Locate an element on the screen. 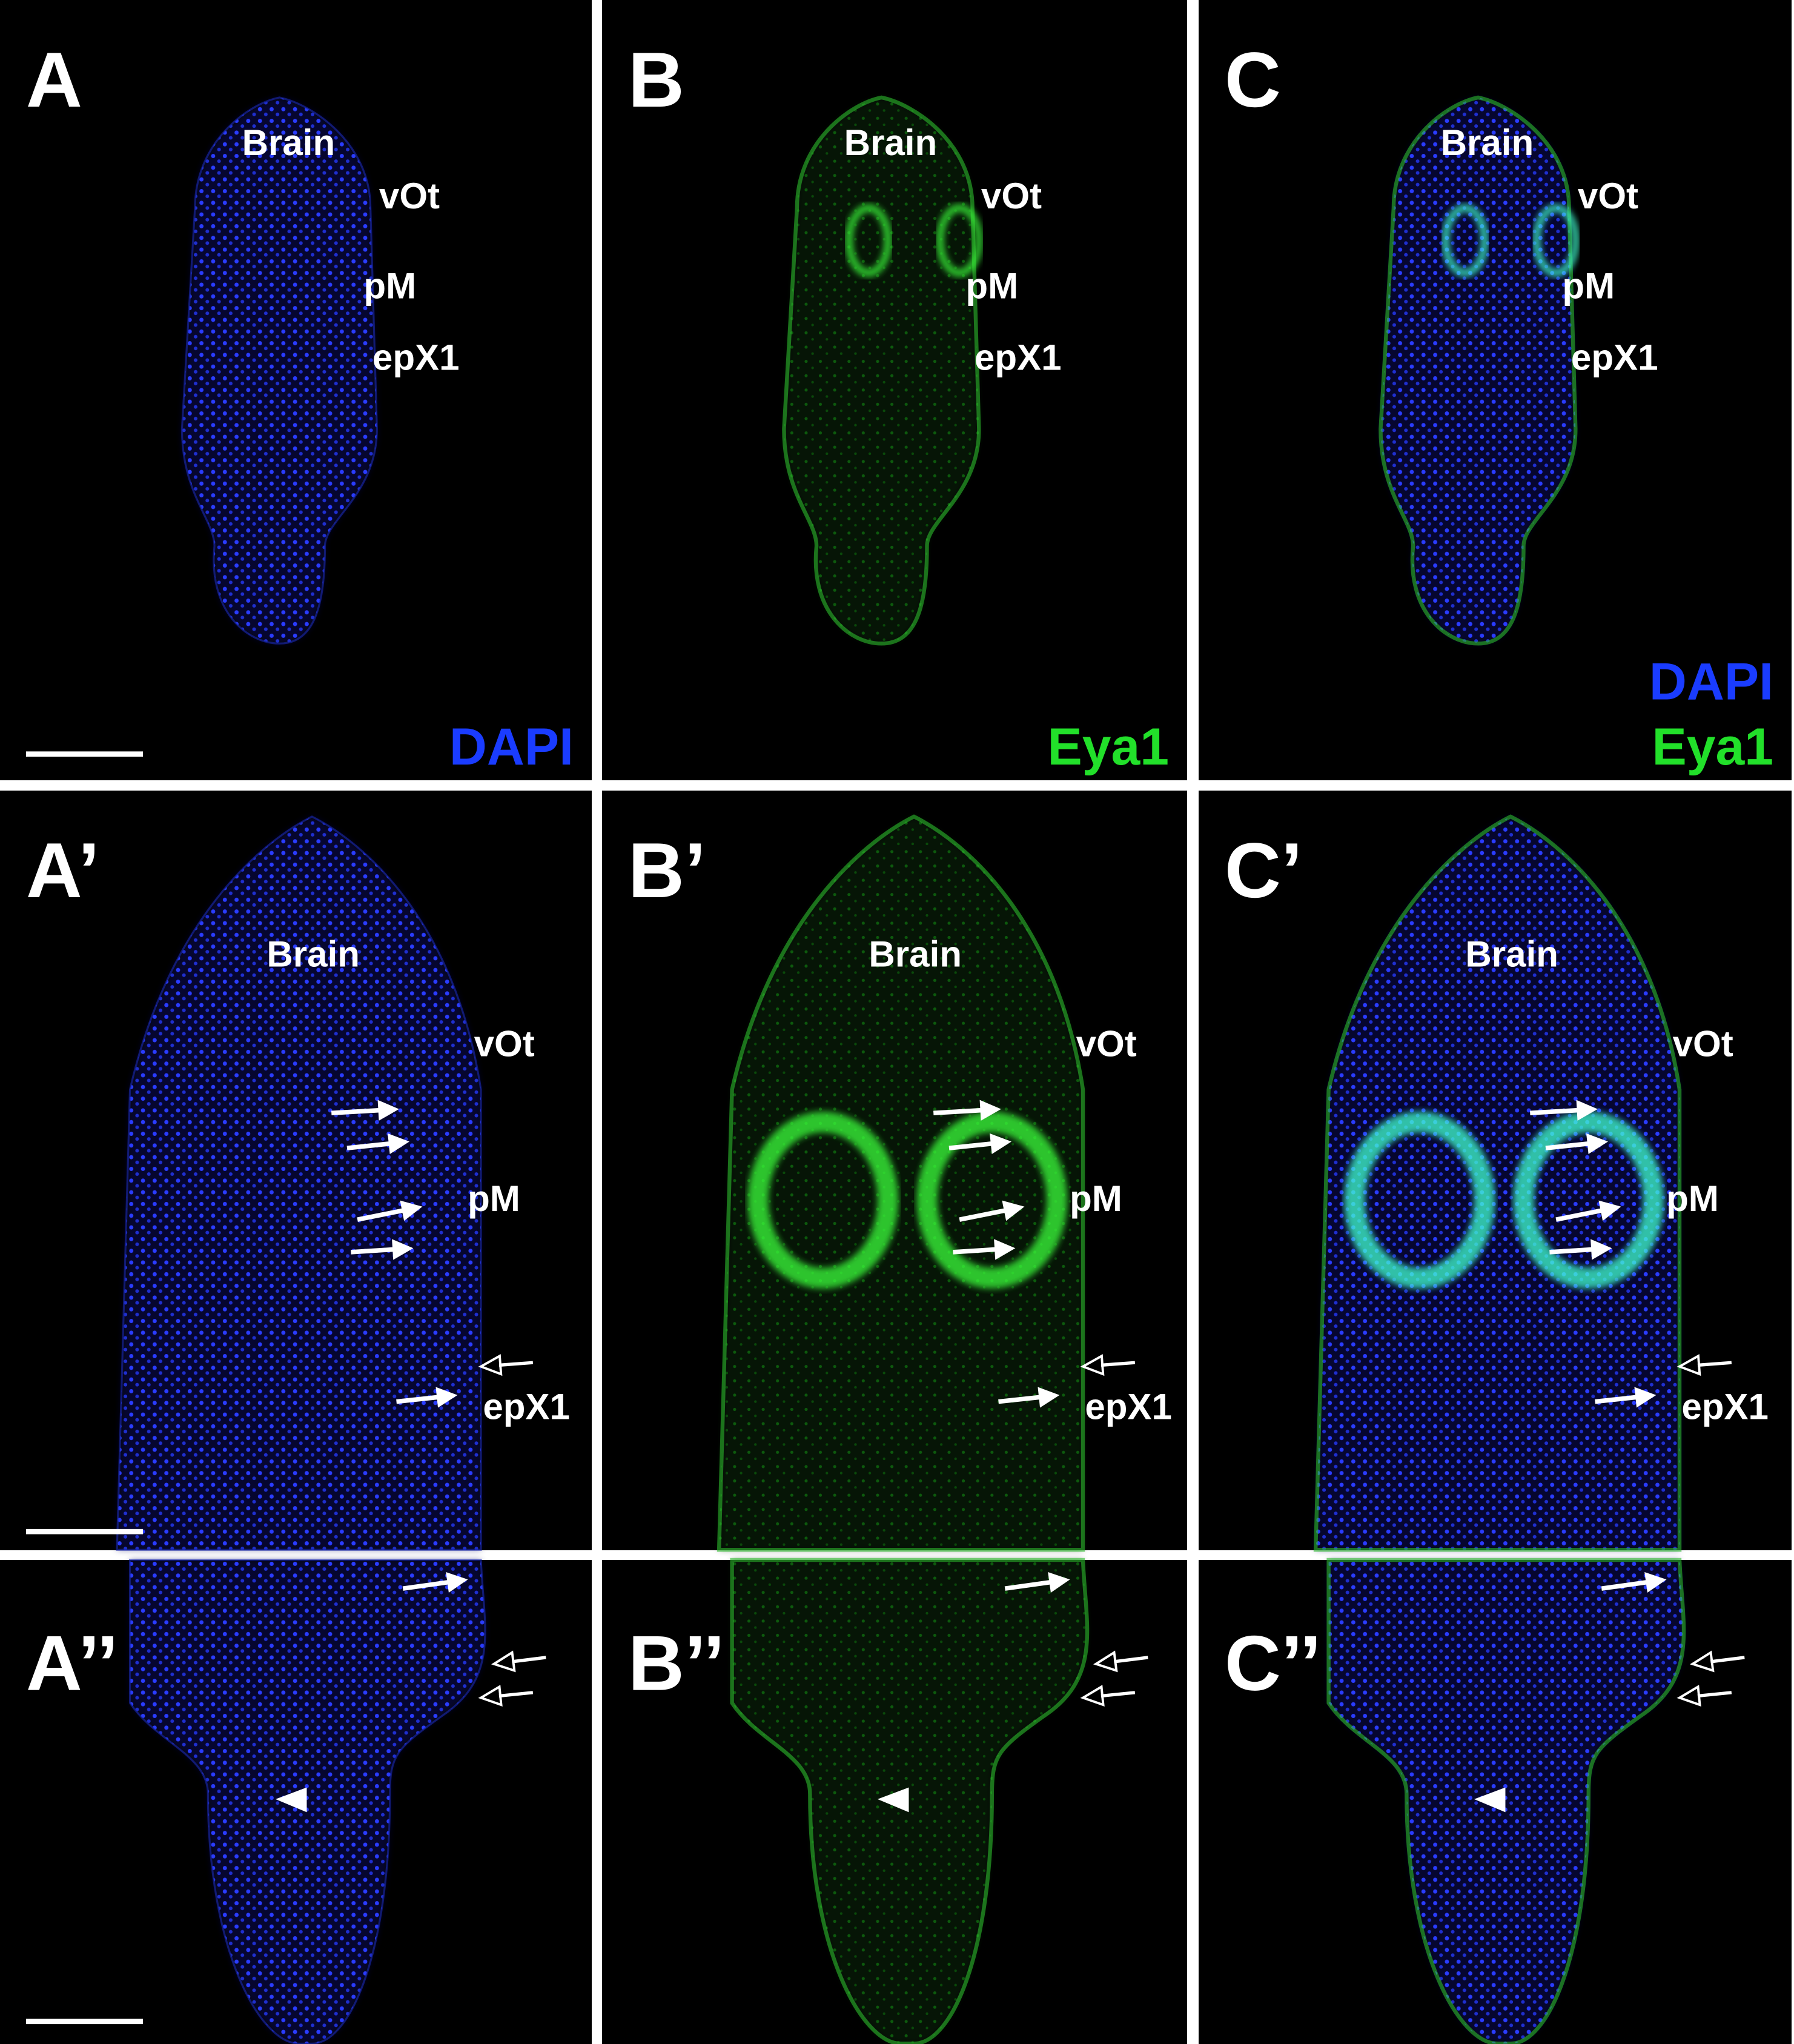  panel: B’ Brain vOt pM epX1 is located at coordinates (900, 1183).